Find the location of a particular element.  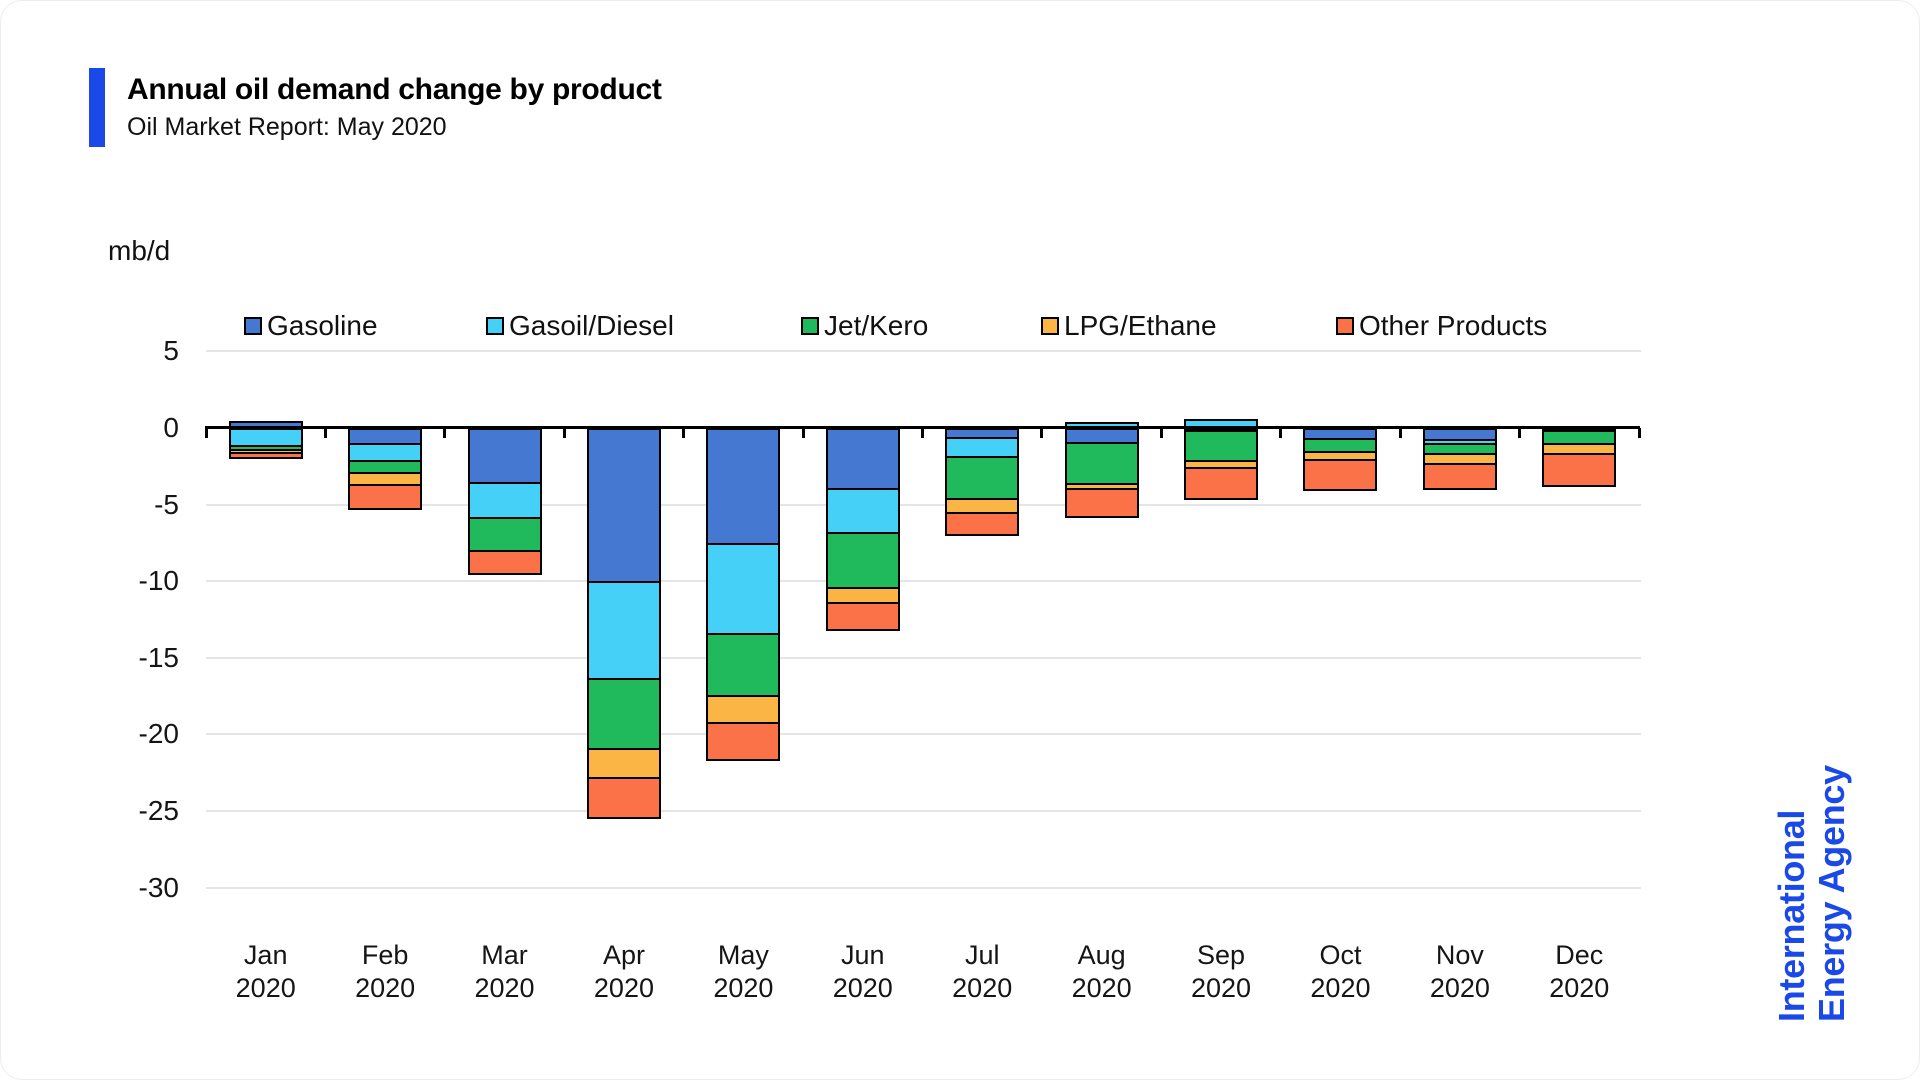

gasoil-diesel-legend-swatch is located at coordinates (495, 326).